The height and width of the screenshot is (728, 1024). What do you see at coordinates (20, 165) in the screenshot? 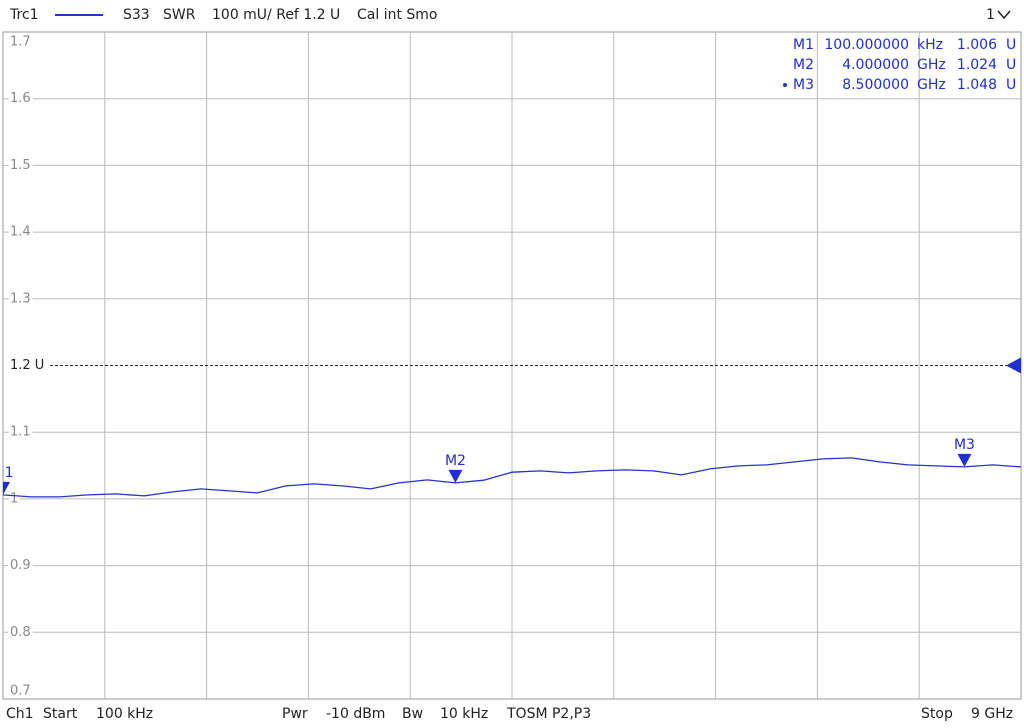
I see `y-tick-label: 1.5` at bounding box center [20, 165].